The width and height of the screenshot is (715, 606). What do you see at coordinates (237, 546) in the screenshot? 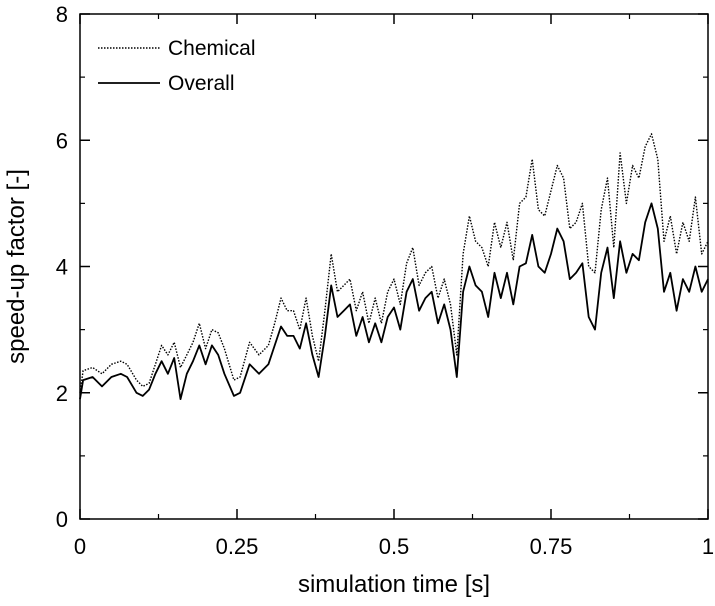
I see `x-tick-label: 0.25` at bounding box center [237, 546].